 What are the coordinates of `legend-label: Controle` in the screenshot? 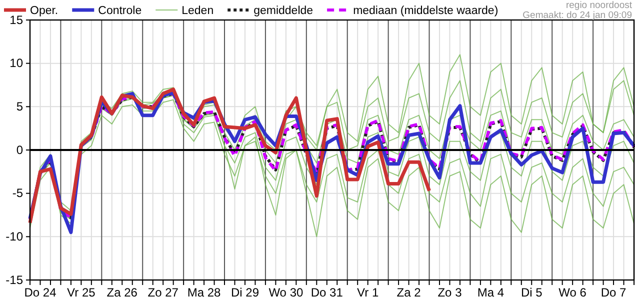 It's located at (120, 11).